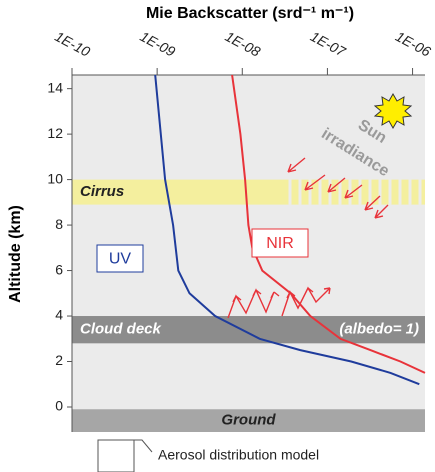 This screenshot has height=472, width=435. Describe the element at coordinates (279, 302) in the screenshot. I see `reflected-arrows` at that location.